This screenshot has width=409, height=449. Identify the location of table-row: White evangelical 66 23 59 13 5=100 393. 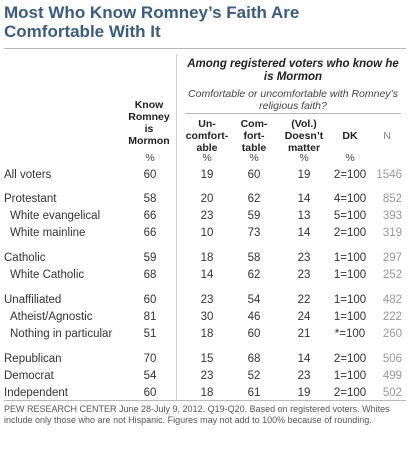
(204, 216).